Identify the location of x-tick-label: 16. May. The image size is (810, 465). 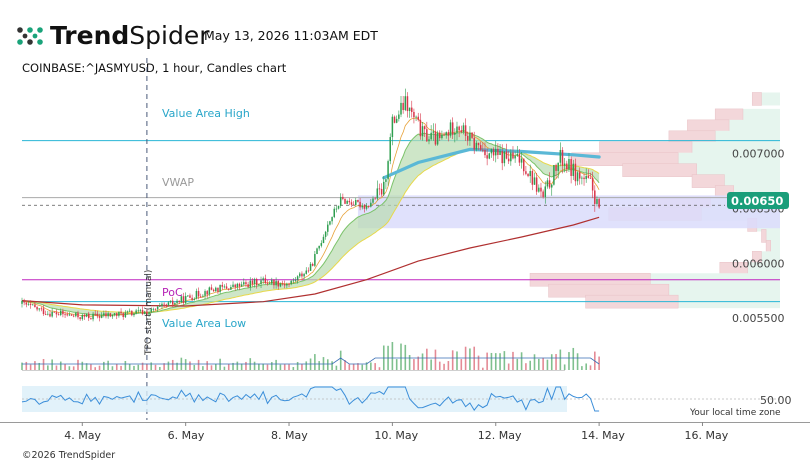
(706, 435).